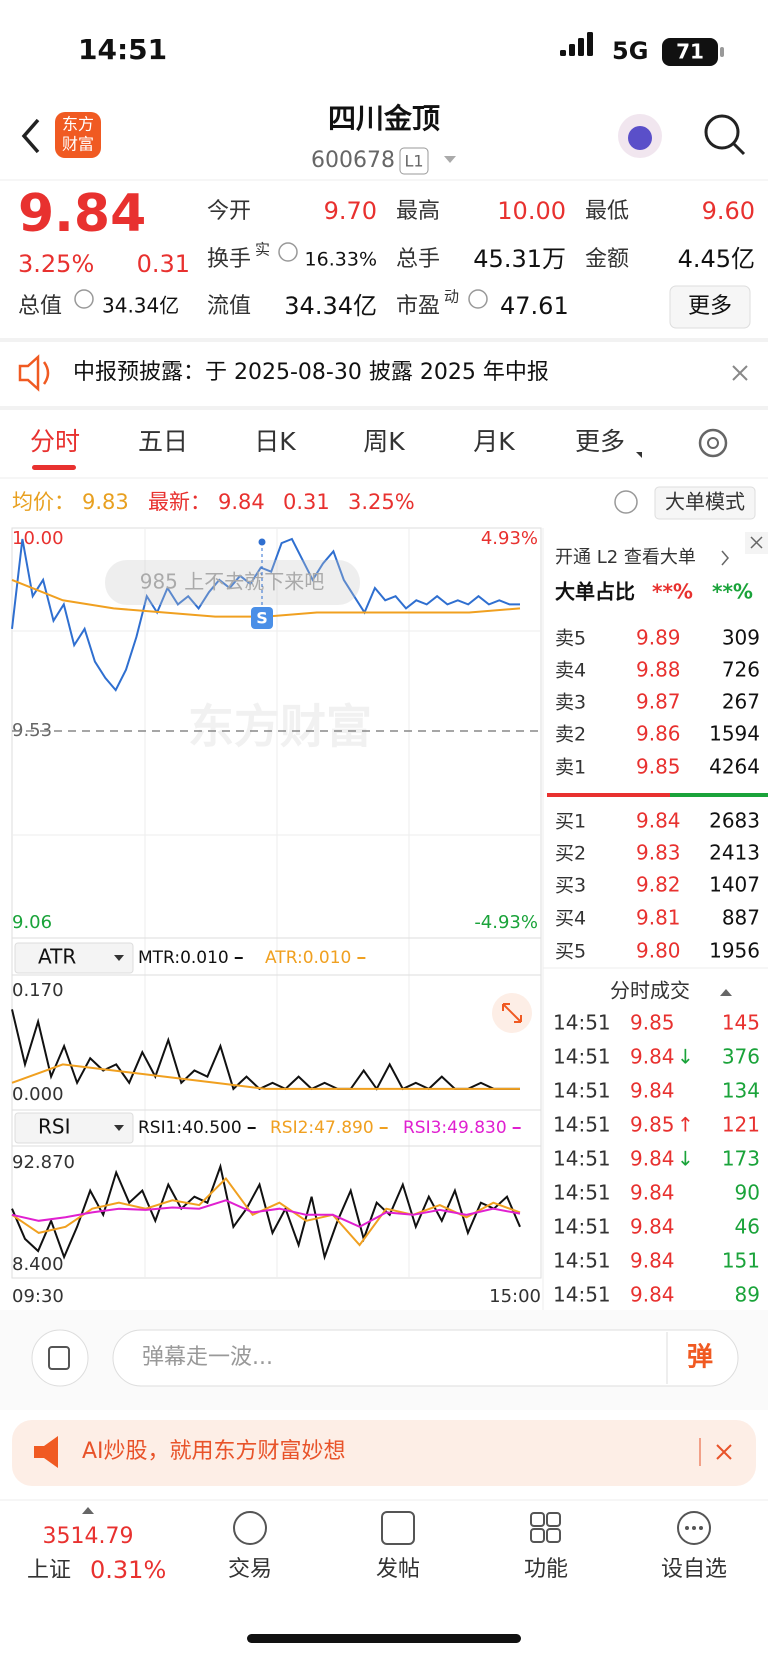  Describe the element at coordinates (625, 557) in the screenshot. I see `l2-promo: 开通 L2 查看大单` at that location.